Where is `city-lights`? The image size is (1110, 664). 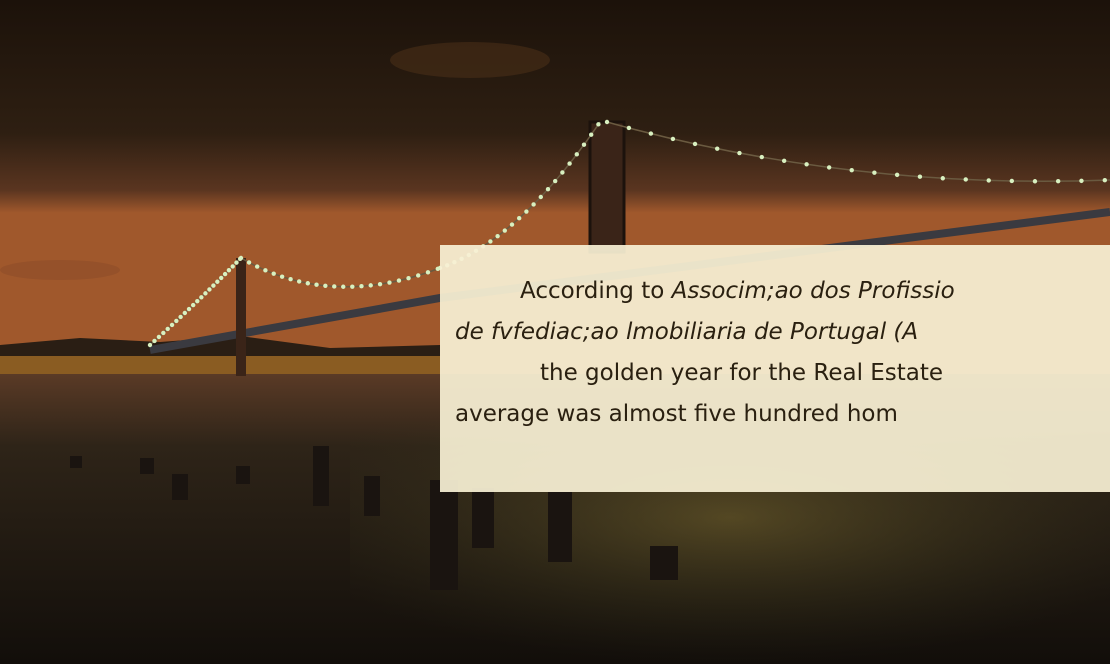 city-lights is located at coordinates (220, 365).